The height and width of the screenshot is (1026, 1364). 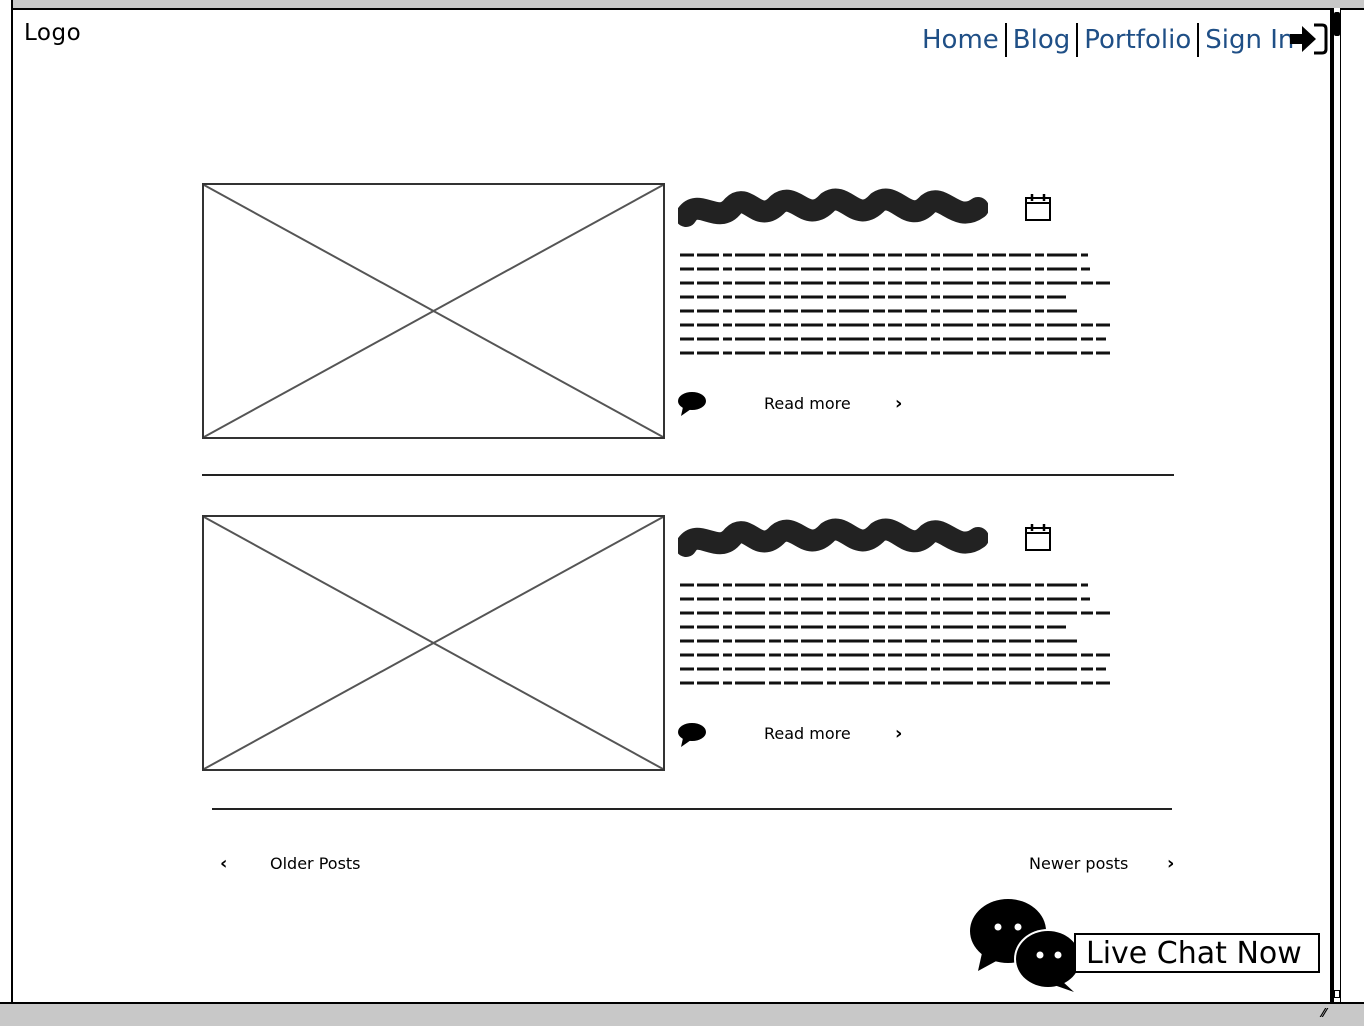 What do you see at coordinates (960, 40) in the screenshot?
I see `nav-home-link: Home` at bounding box center [960, 40].